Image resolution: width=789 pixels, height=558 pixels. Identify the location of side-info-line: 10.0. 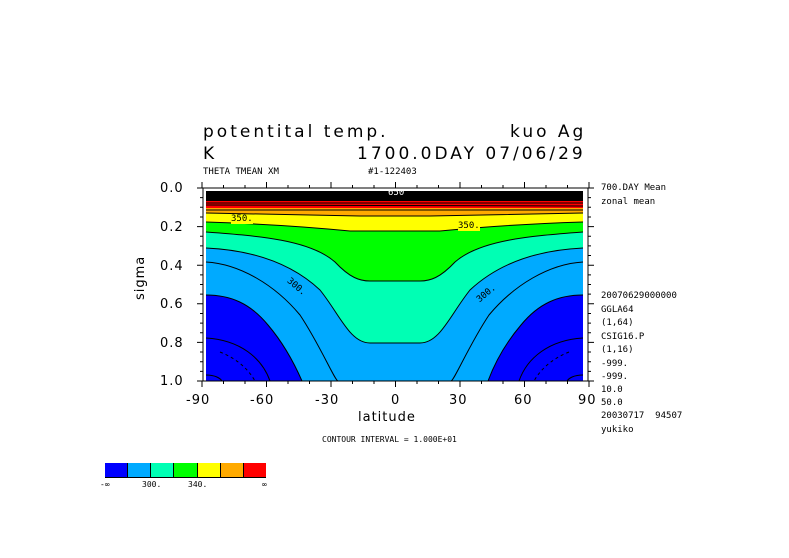
(612, 390).